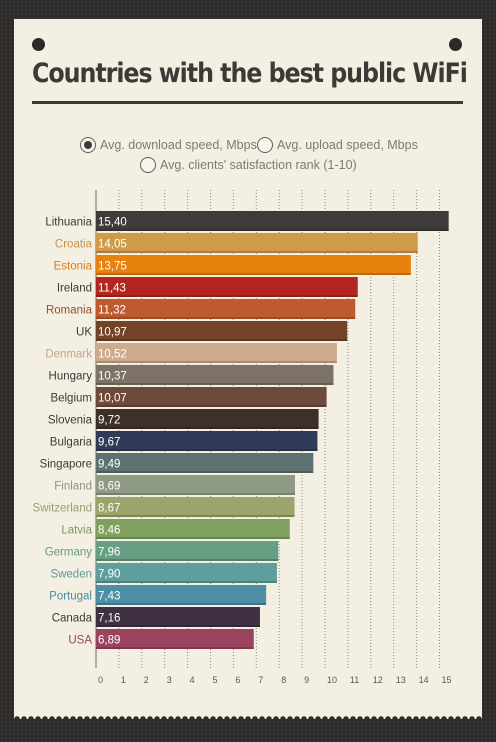 Image resolution: width=496 pixels, height=742 pixels. Describe the element at coordinates (109, 553) in the screenshot. I see `data-label: 7,96` at that location.